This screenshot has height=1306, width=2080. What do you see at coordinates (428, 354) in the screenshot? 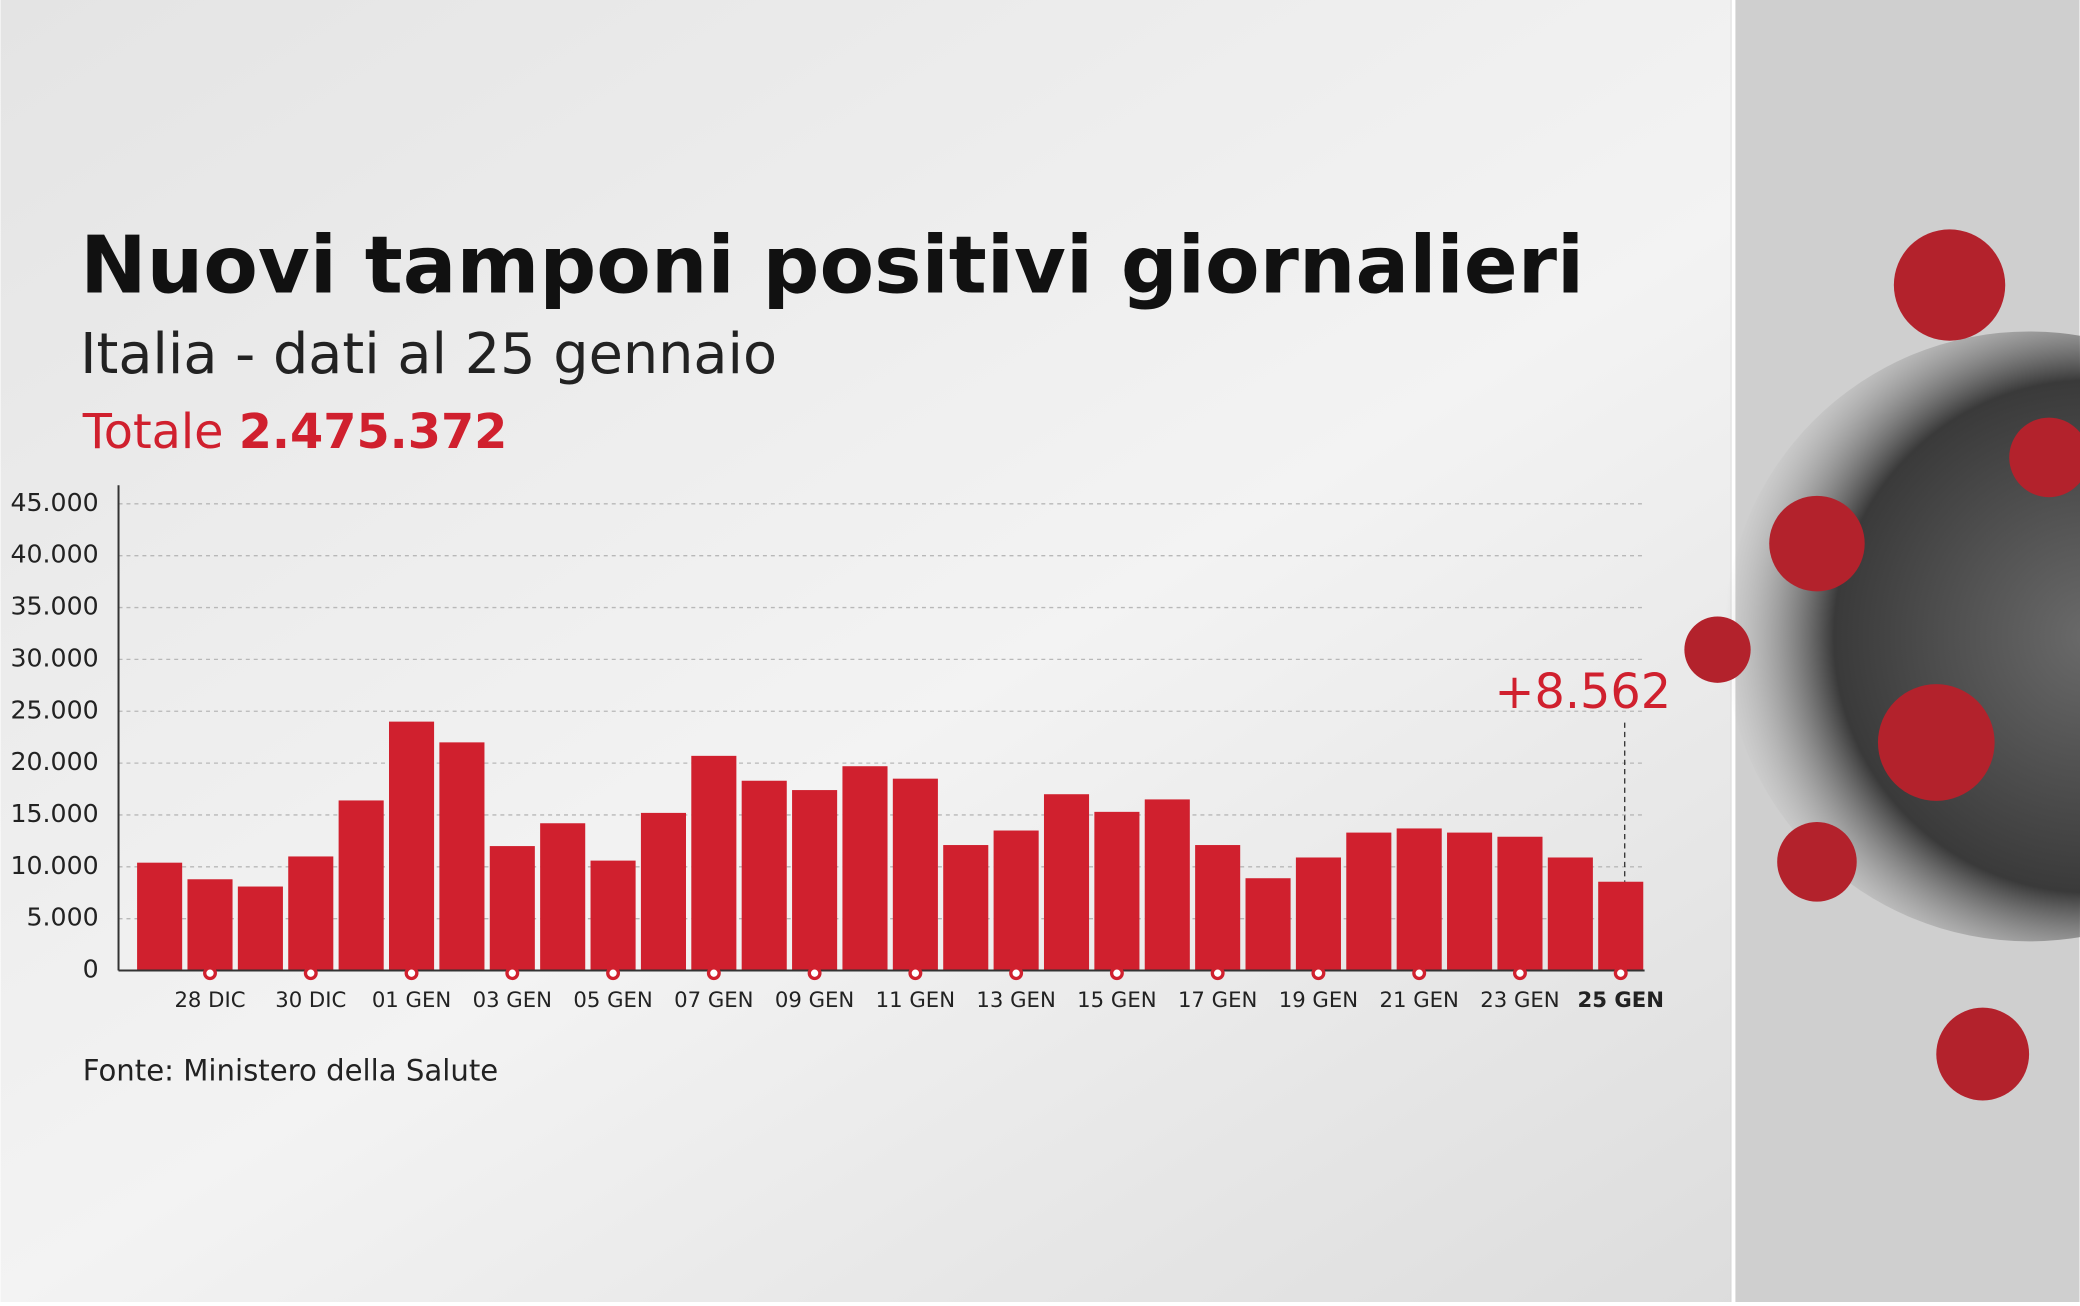
I see `subtitle: Italia - dati al 25 gennaio` at bounding box center [428, 354].